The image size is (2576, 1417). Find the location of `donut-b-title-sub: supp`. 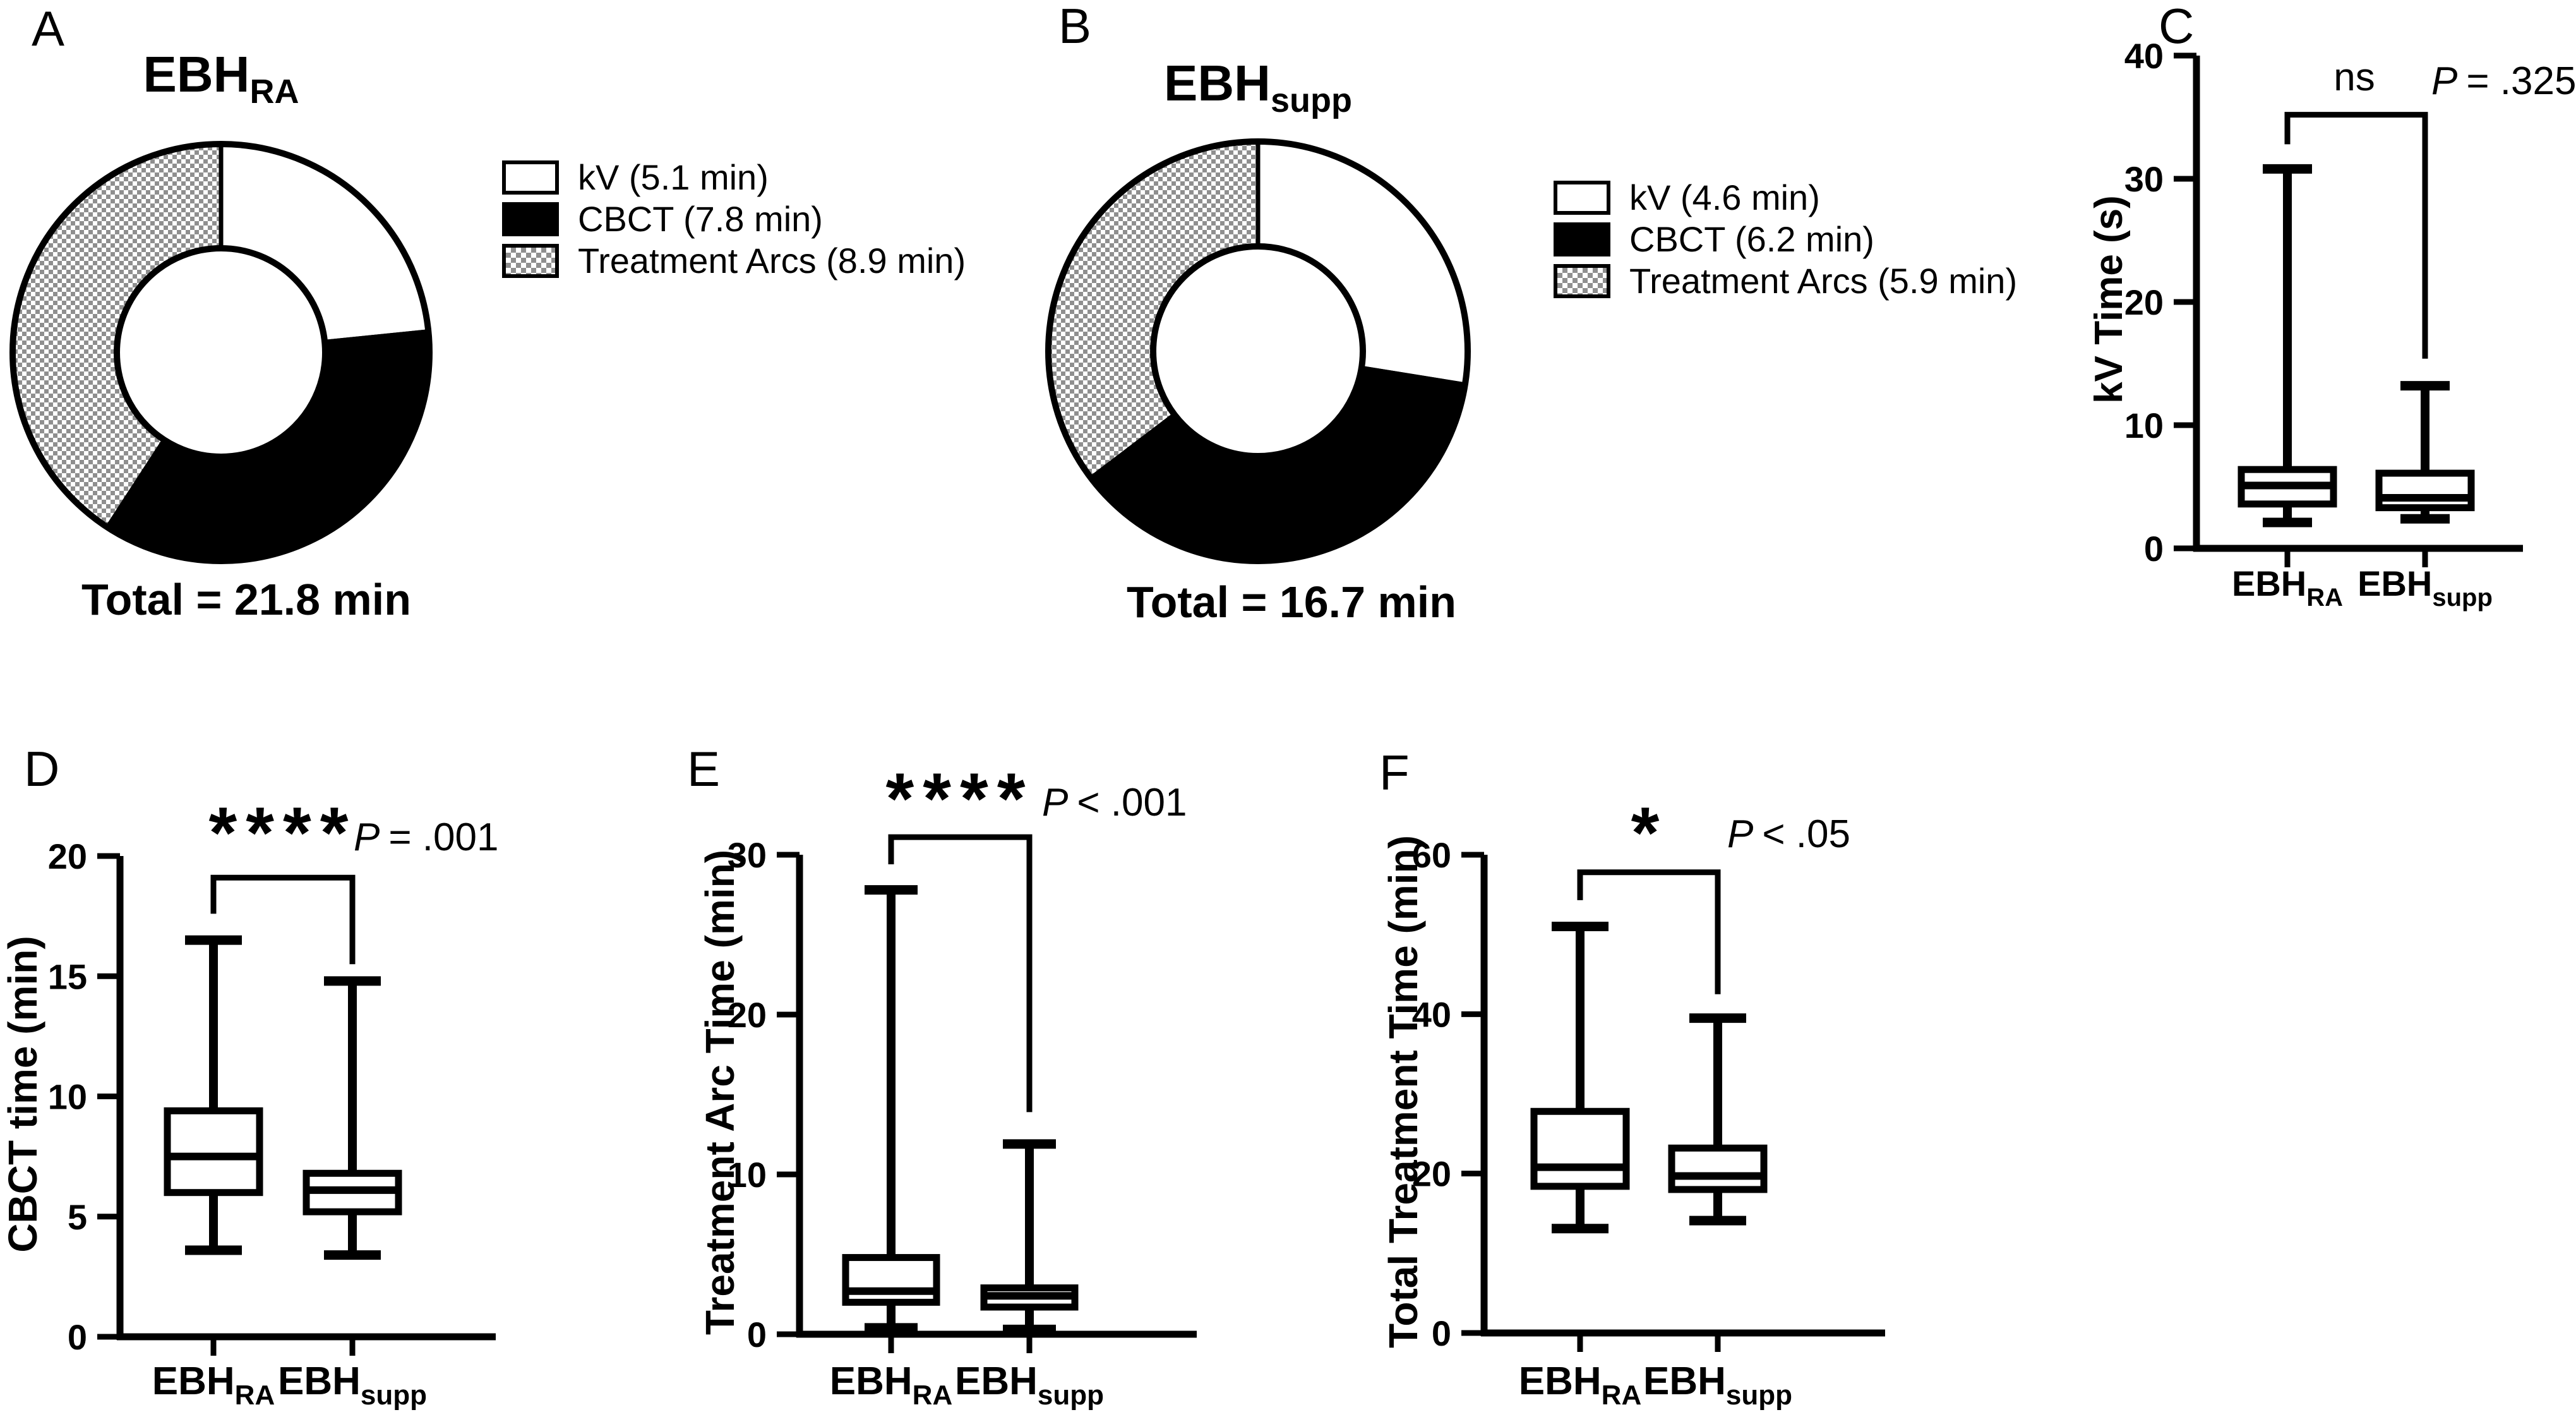

donut-b-title-sub: supp is located at coordinates (1311, 100).